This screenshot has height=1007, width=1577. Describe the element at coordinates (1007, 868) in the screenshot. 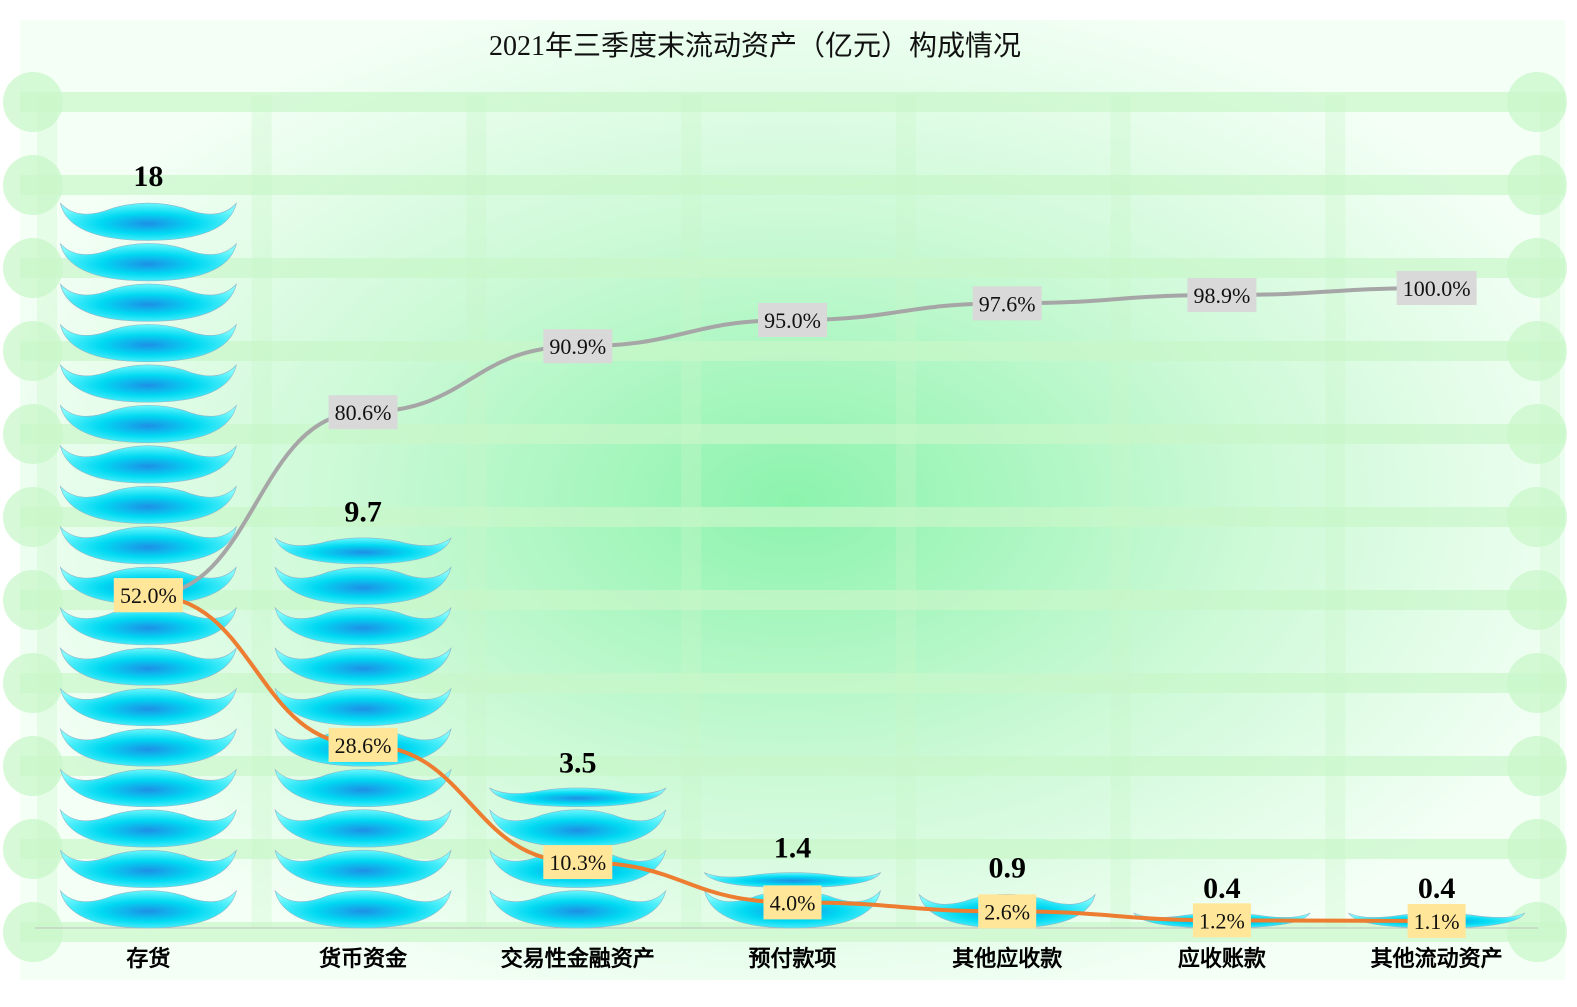

I see `bar-value-label: 0.9` at that location.